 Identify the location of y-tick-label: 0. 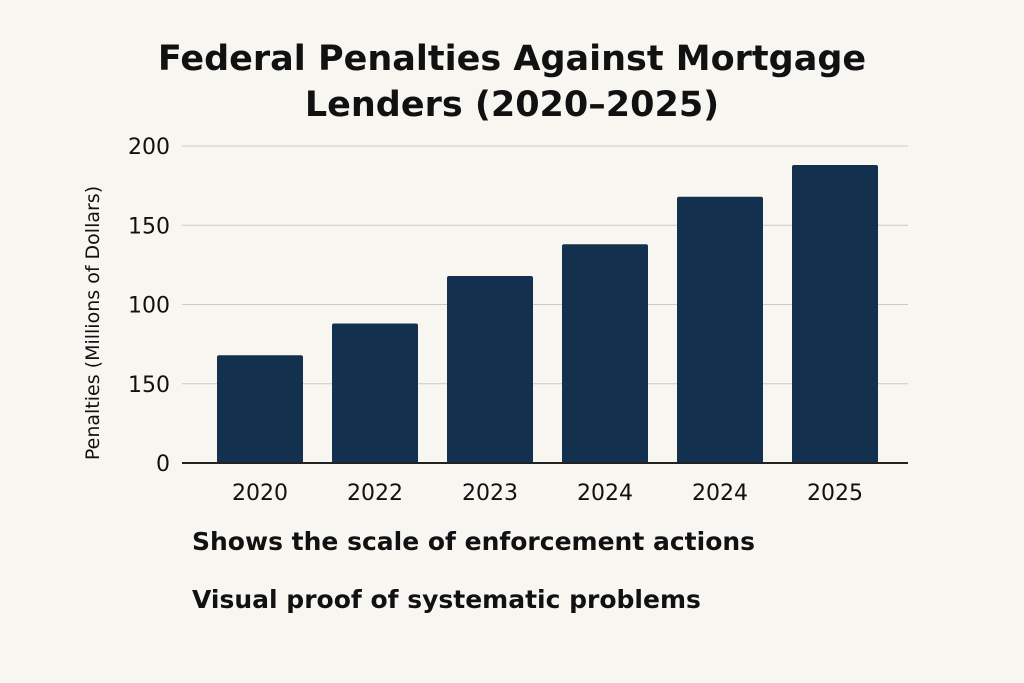
(163, 464).